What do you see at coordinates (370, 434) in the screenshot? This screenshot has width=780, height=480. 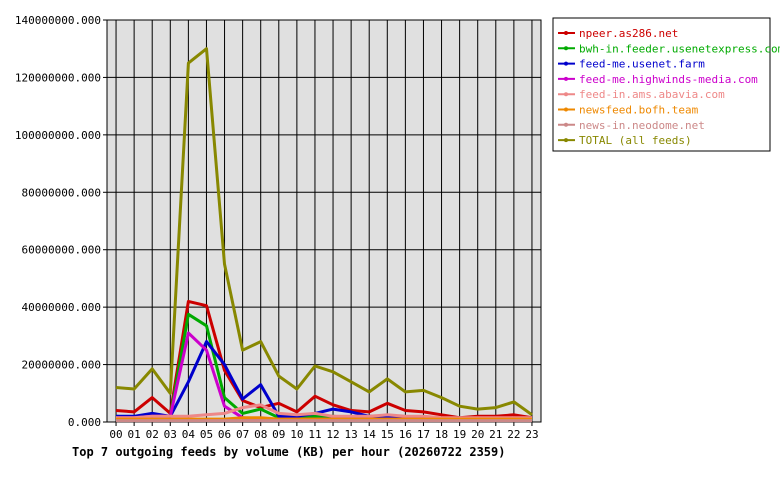 I see `x-tick-label: 14` at bounding box center [370, 434].